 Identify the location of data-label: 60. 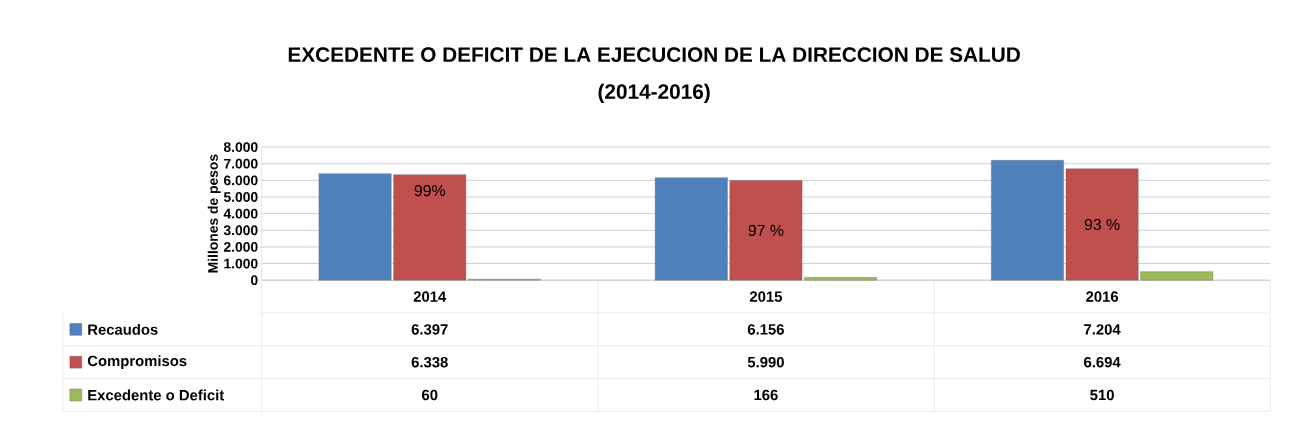
(430, 395).